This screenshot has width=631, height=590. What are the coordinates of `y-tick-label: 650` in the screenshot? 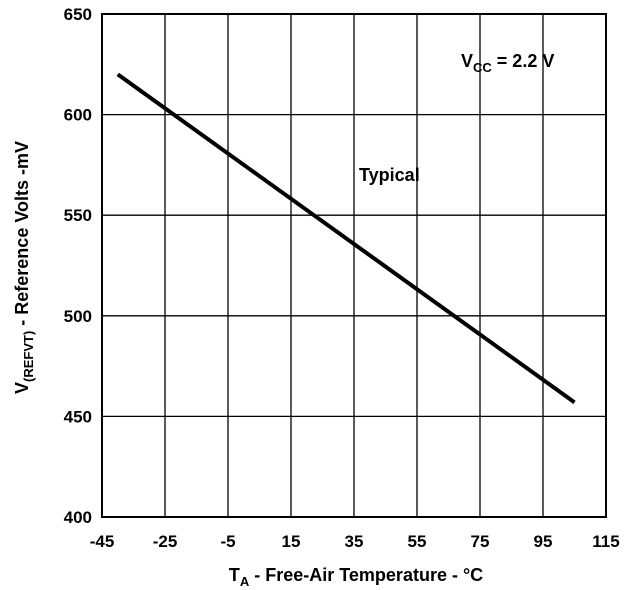 It's located at (78, 14).